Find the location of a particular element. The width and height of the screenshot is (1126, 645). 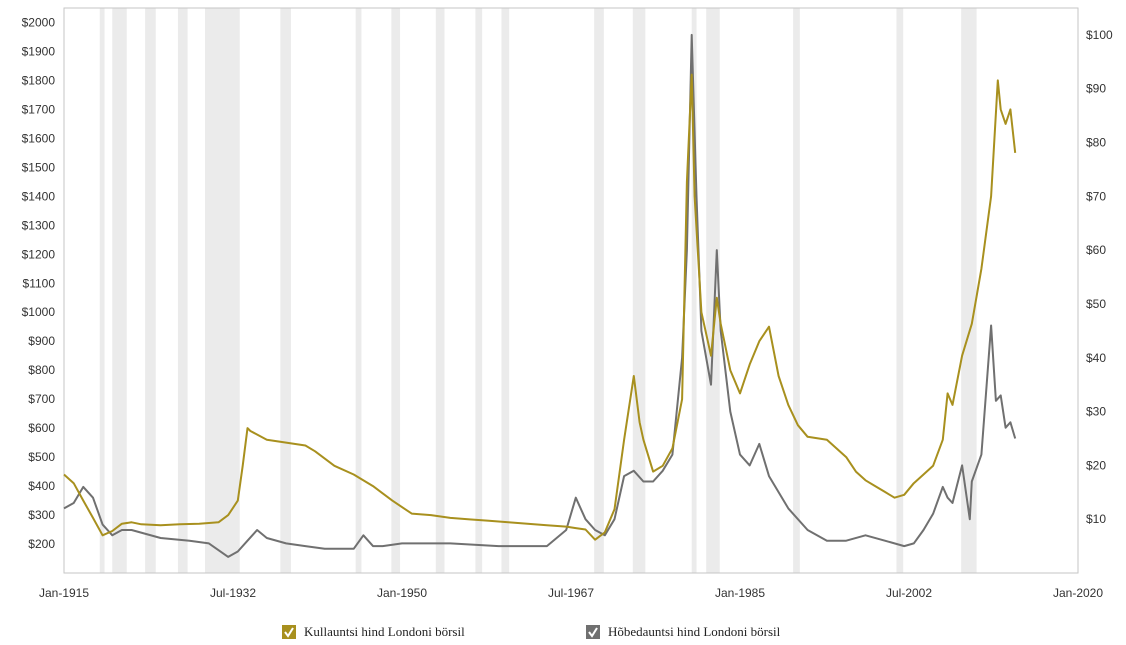

right-axis-tick-label: $100 is located at coordinates (1099, 35).